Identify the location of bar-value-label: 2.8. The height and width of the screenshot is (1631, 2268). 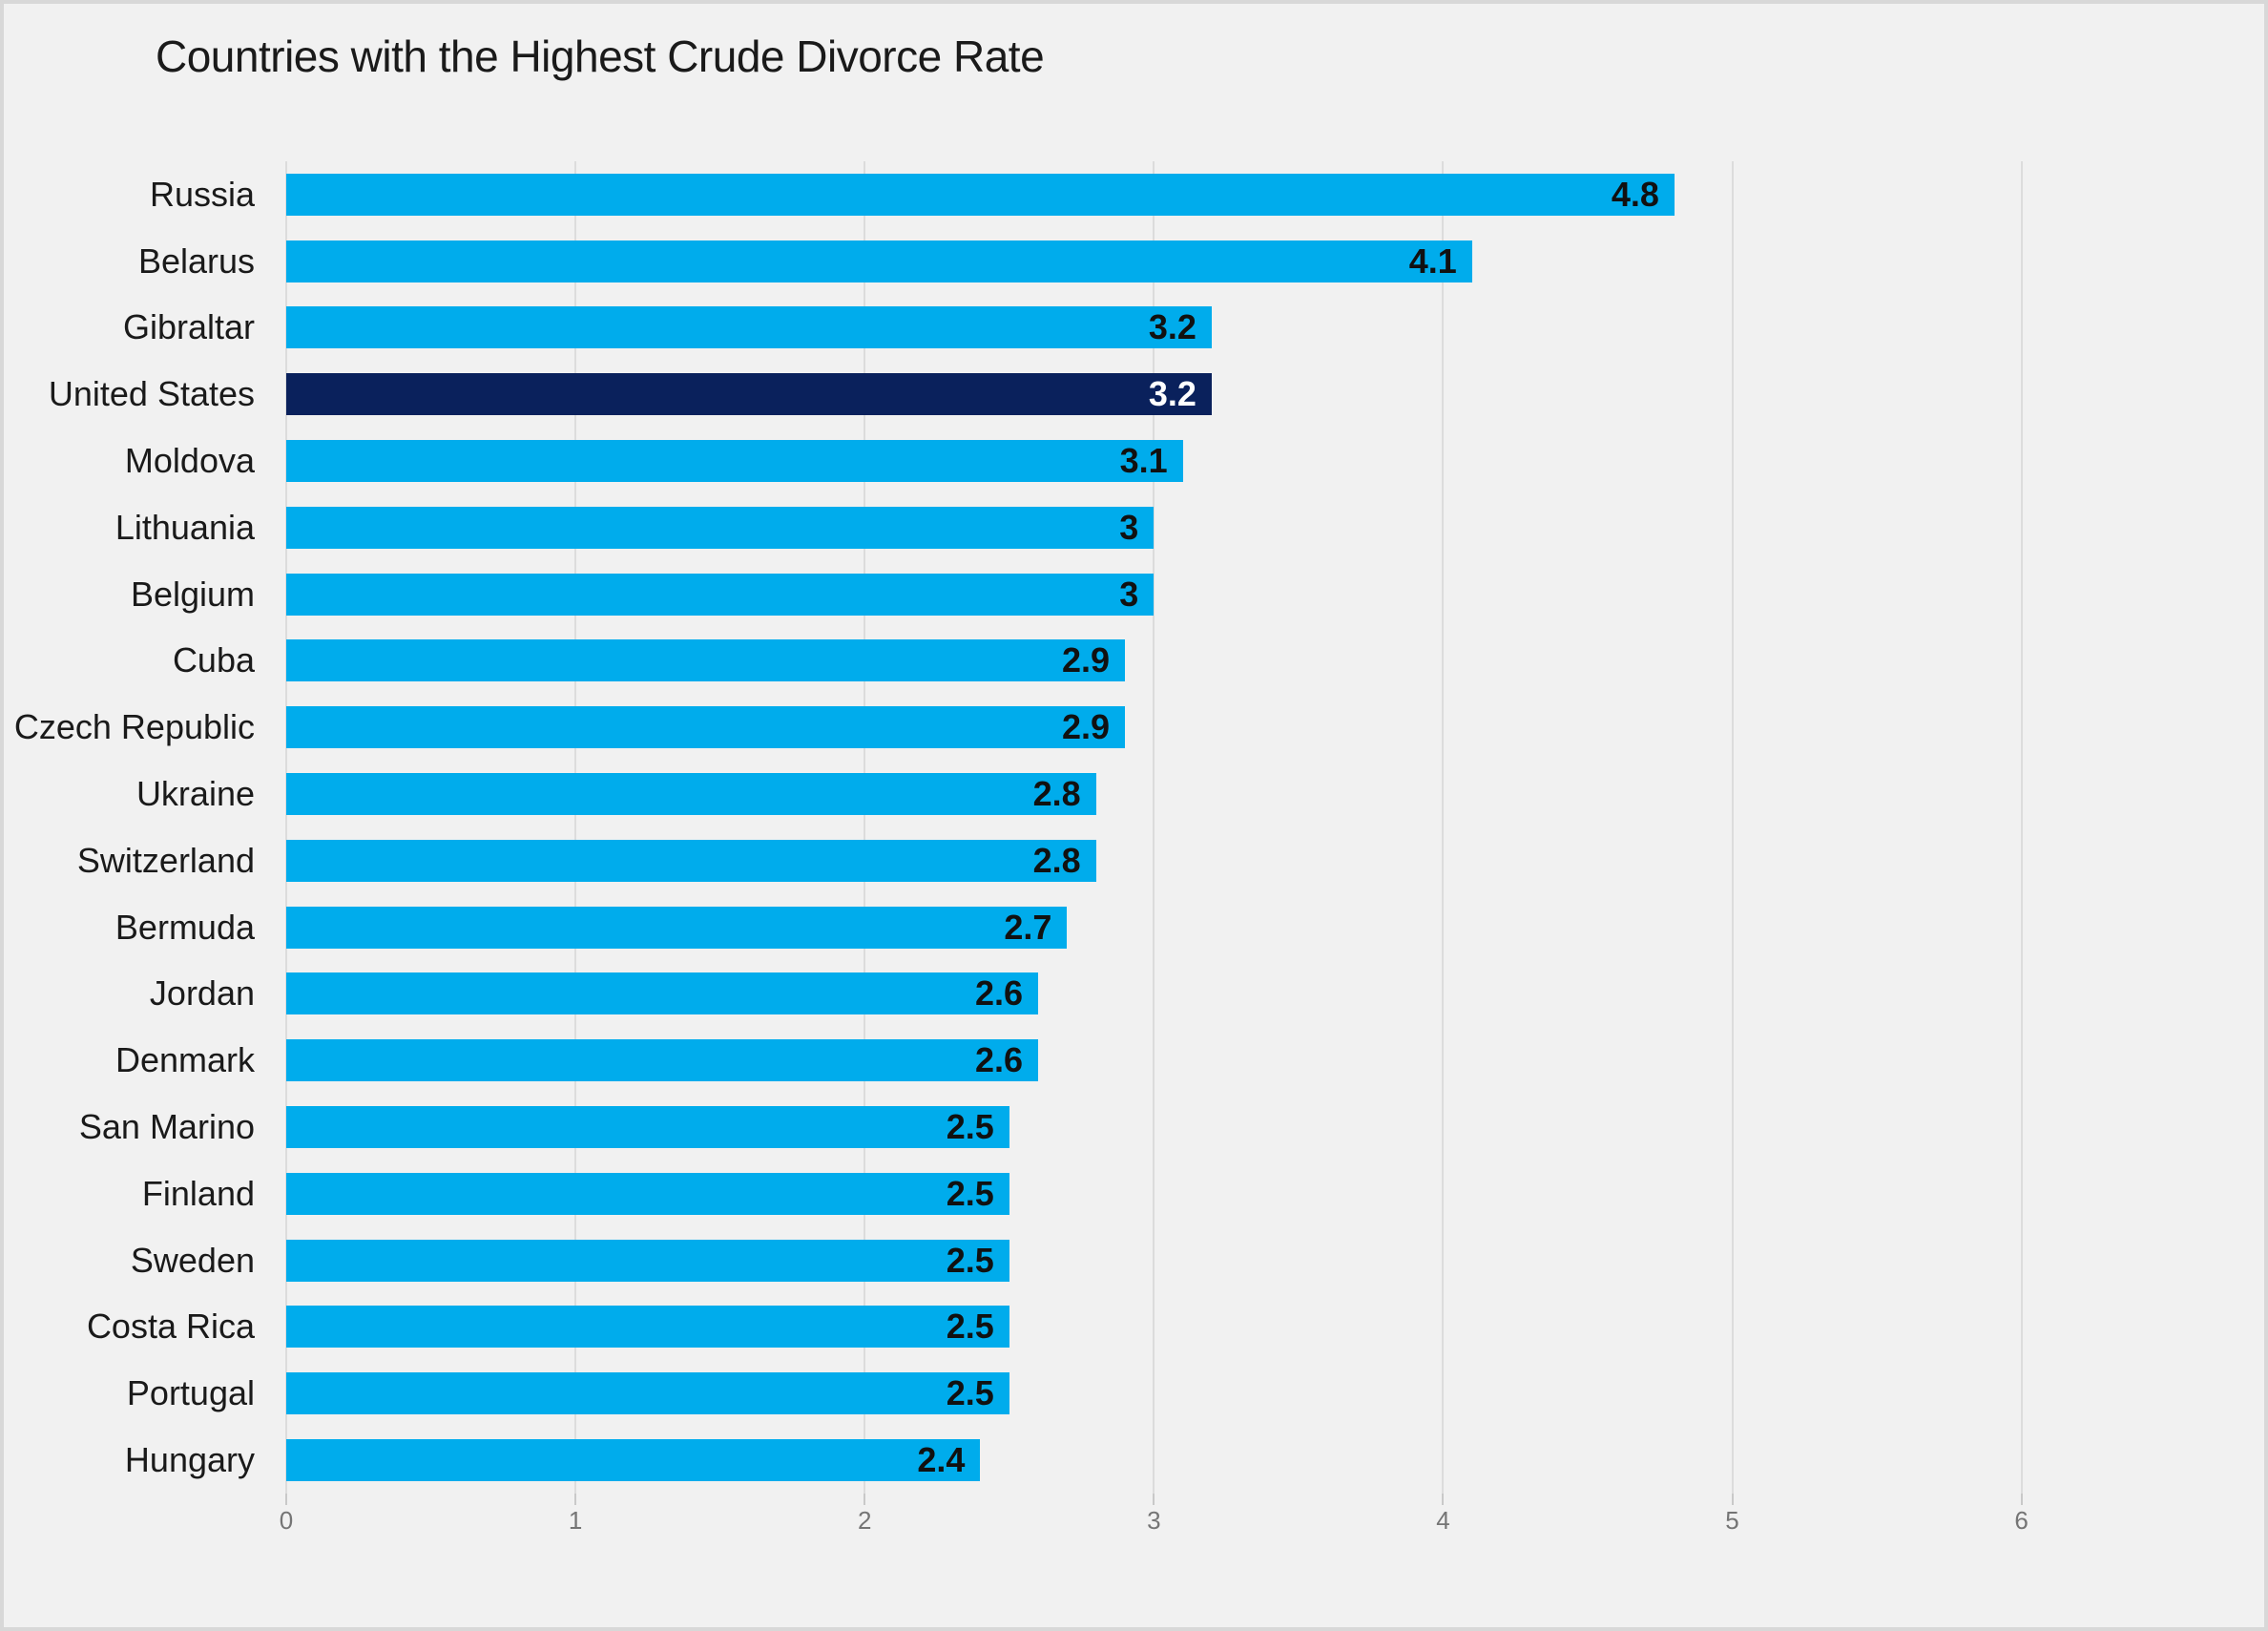
(1056, 860).